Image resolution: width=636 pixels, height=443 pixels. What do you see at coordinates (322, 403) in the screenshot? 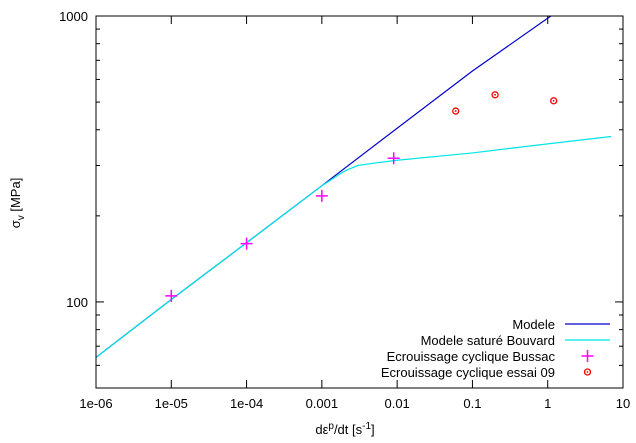
I see `x-tick-label: 0.001` at bounding box center [322, 403].